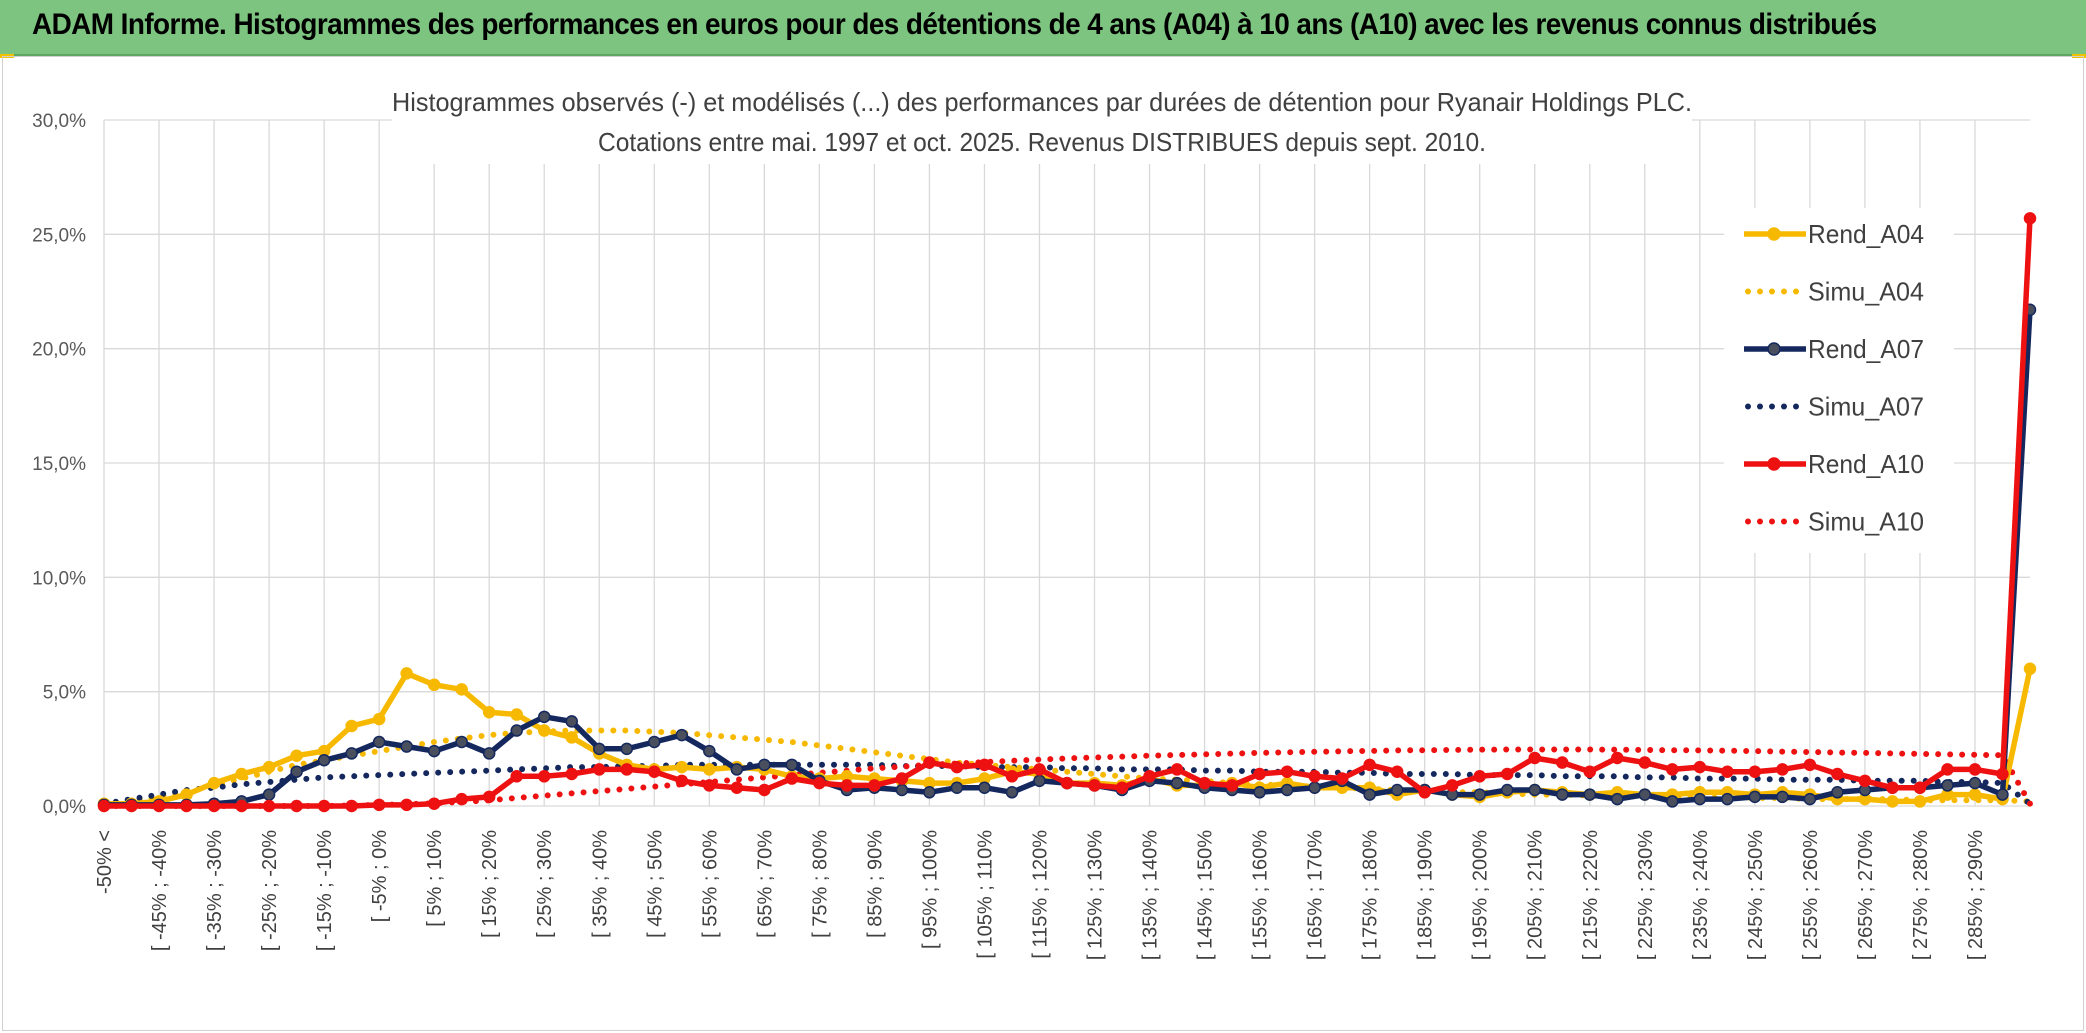  Describe the element at coordinates (600, 884) in the screenshot. I see `x-tick-label: [ 35% ; 40%` at that location.